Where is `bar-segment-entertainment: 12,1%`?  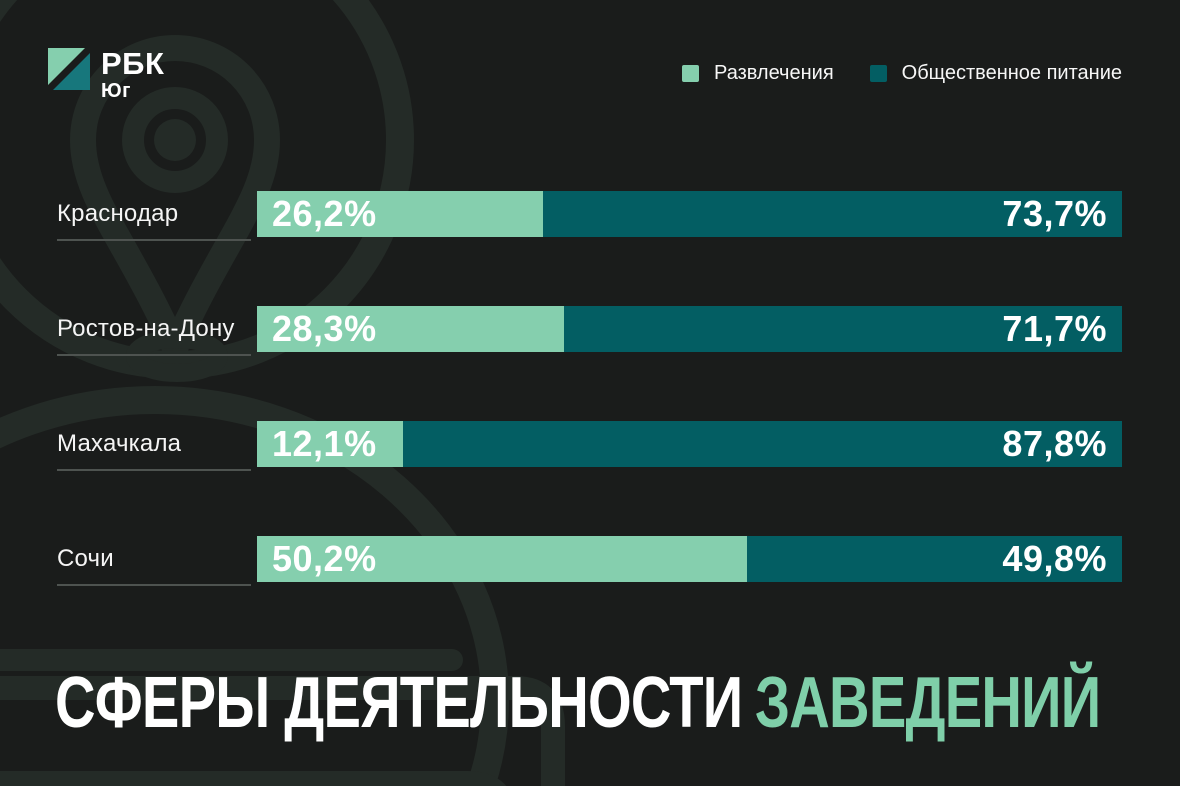 bar-segment-entertainment: 12,1% is located at coordinates (330, 444).